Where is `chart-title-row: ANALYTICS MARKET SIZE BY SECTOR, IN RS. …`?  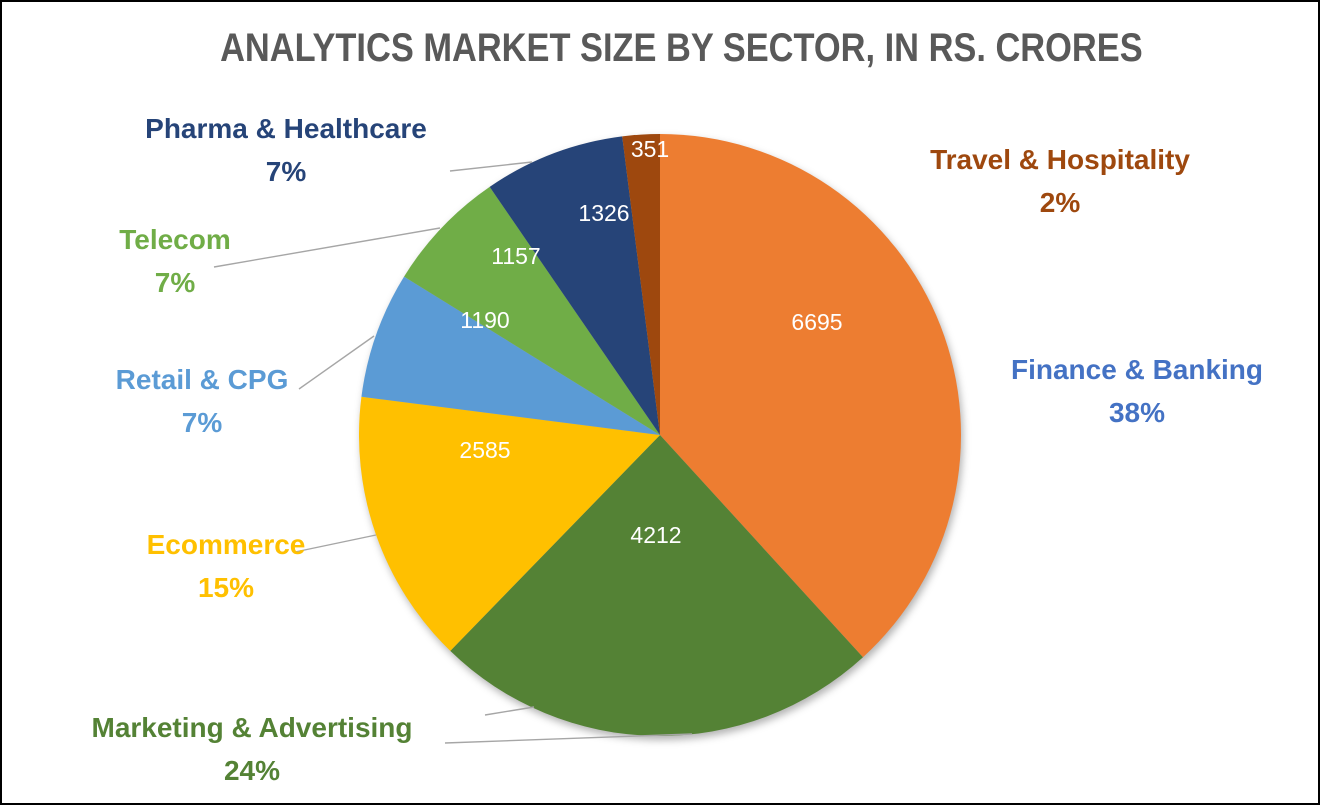 chart-title-row: ANALYTICS MARKET SIZE BY SECTOR, IN RS. … is located at coordinates (660, 48).